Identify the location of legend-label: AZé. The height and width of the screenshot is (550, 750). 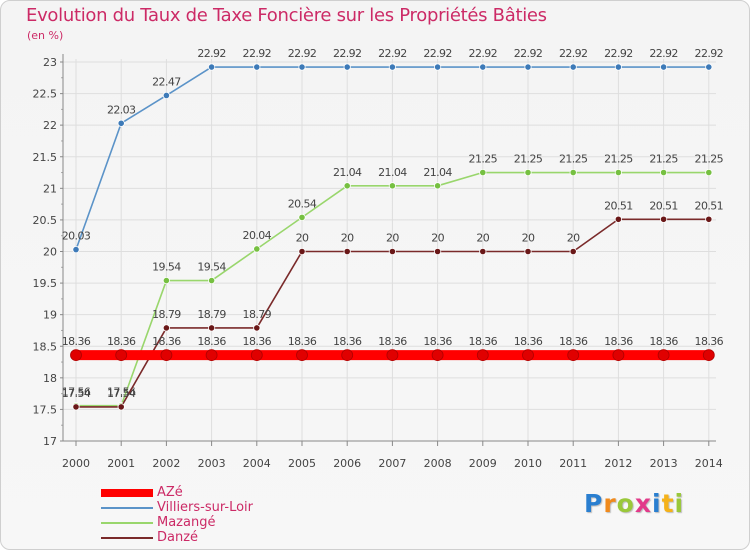
(170, 492).